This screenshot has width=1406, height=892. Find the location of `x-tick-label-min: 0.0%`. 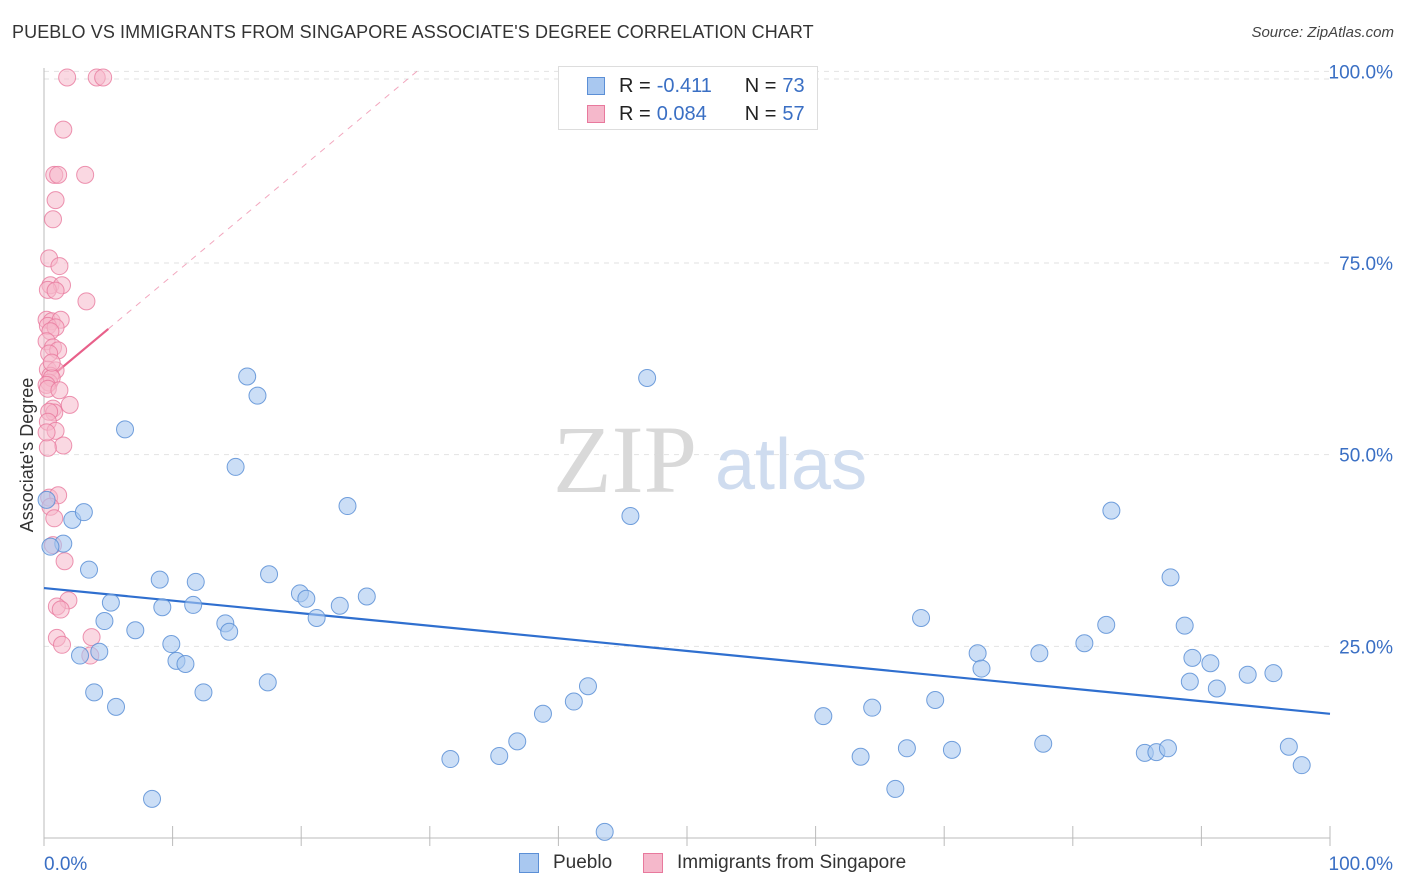

x-tick-label-min: 0.0% is located at coordinates (65, 864).